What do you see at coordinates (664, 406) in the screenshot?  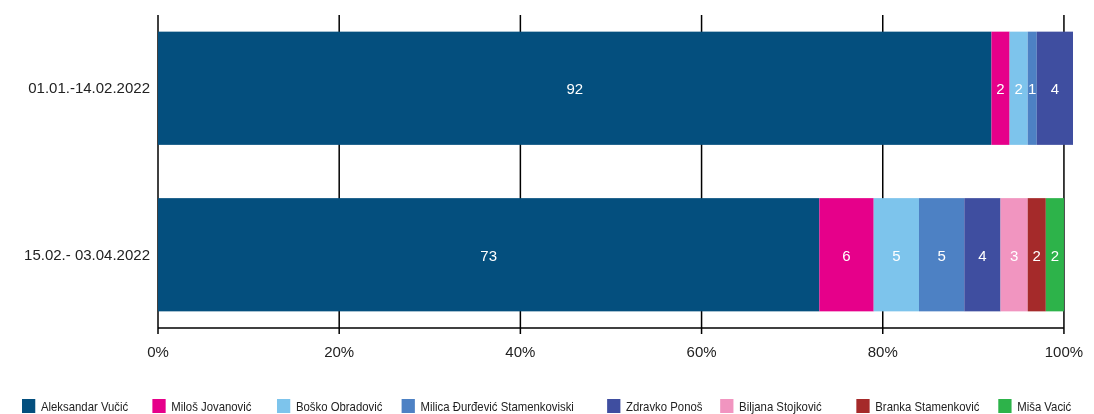 I see `legend-label: Zdravko Ponoš` at bounding box center [664, 406].